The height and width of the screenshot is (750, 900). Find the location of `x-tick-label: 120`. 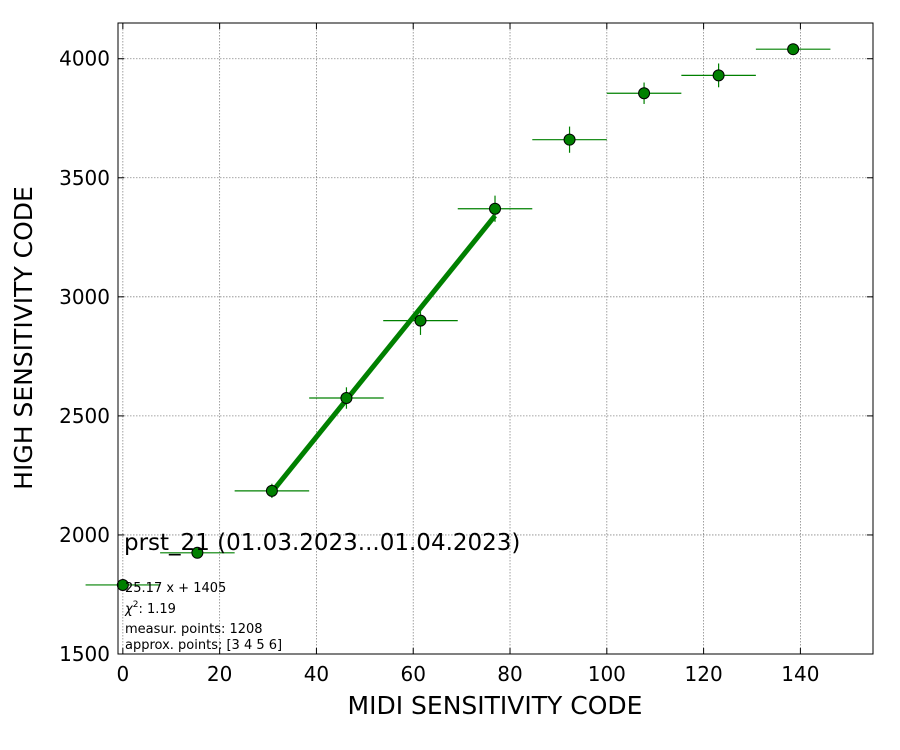

x-tick-label: 120 is located at coordinates (704, 674).